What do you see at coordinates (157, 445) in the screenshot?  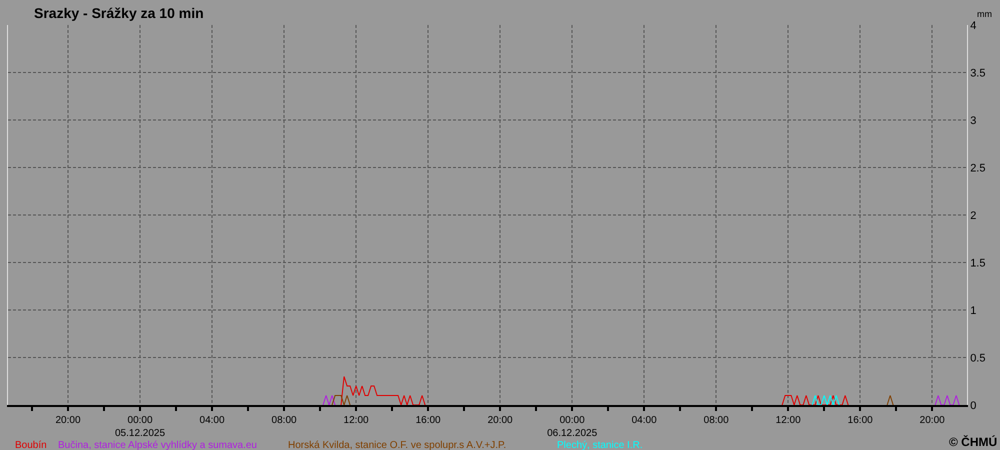 I see `text: Bučina, stanice Alpské vyhlídky a sumava.eu` at bounding box center [157, 445].